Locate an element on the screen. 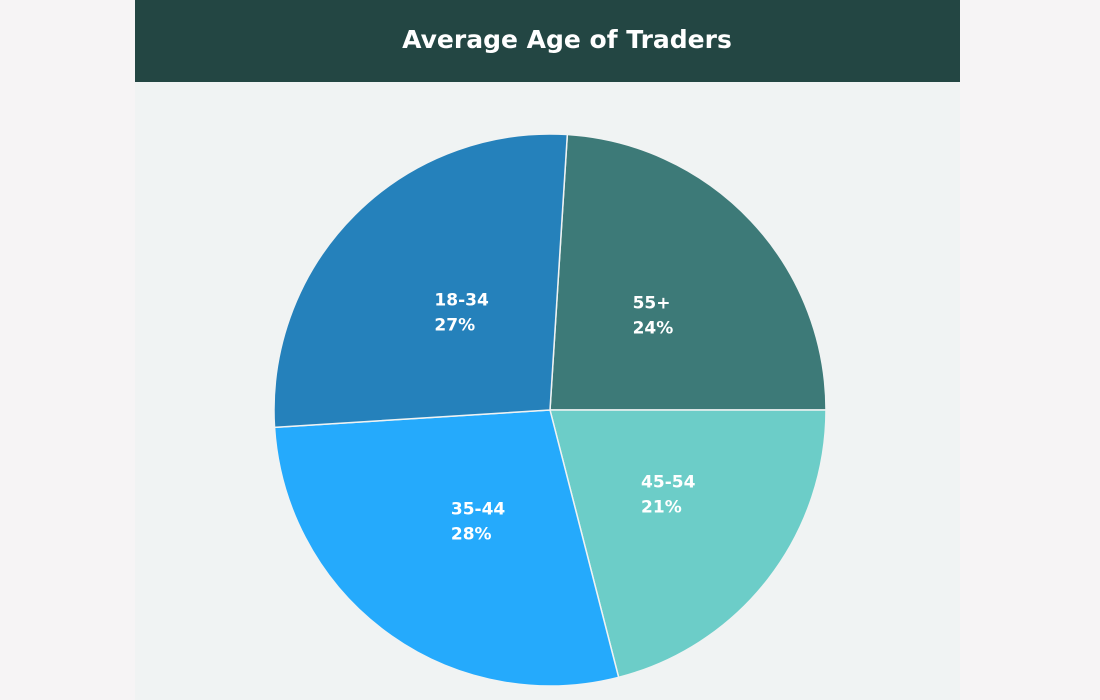 Image resolution: width=1100 pixels, height=700 pixels. slice-category-label: 35-44 is located at coordinates (478, 510).